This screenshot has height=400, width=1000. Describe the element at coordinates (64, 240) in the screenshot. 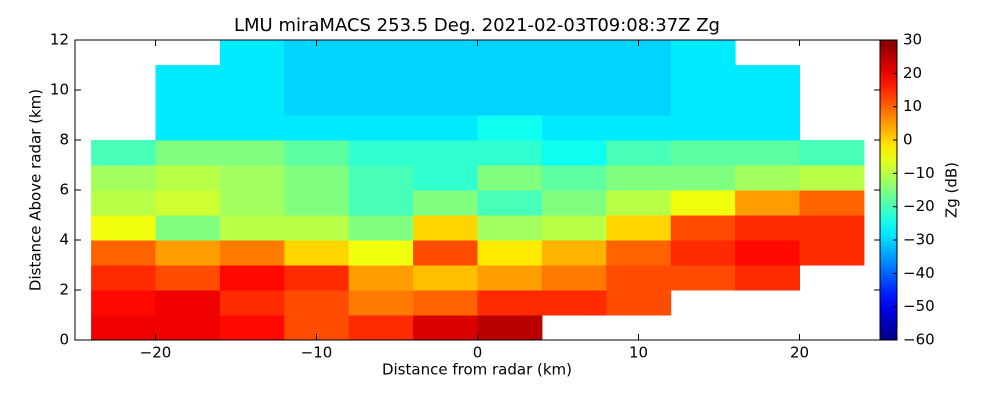

I see `y-tick-label: 4` at that location.